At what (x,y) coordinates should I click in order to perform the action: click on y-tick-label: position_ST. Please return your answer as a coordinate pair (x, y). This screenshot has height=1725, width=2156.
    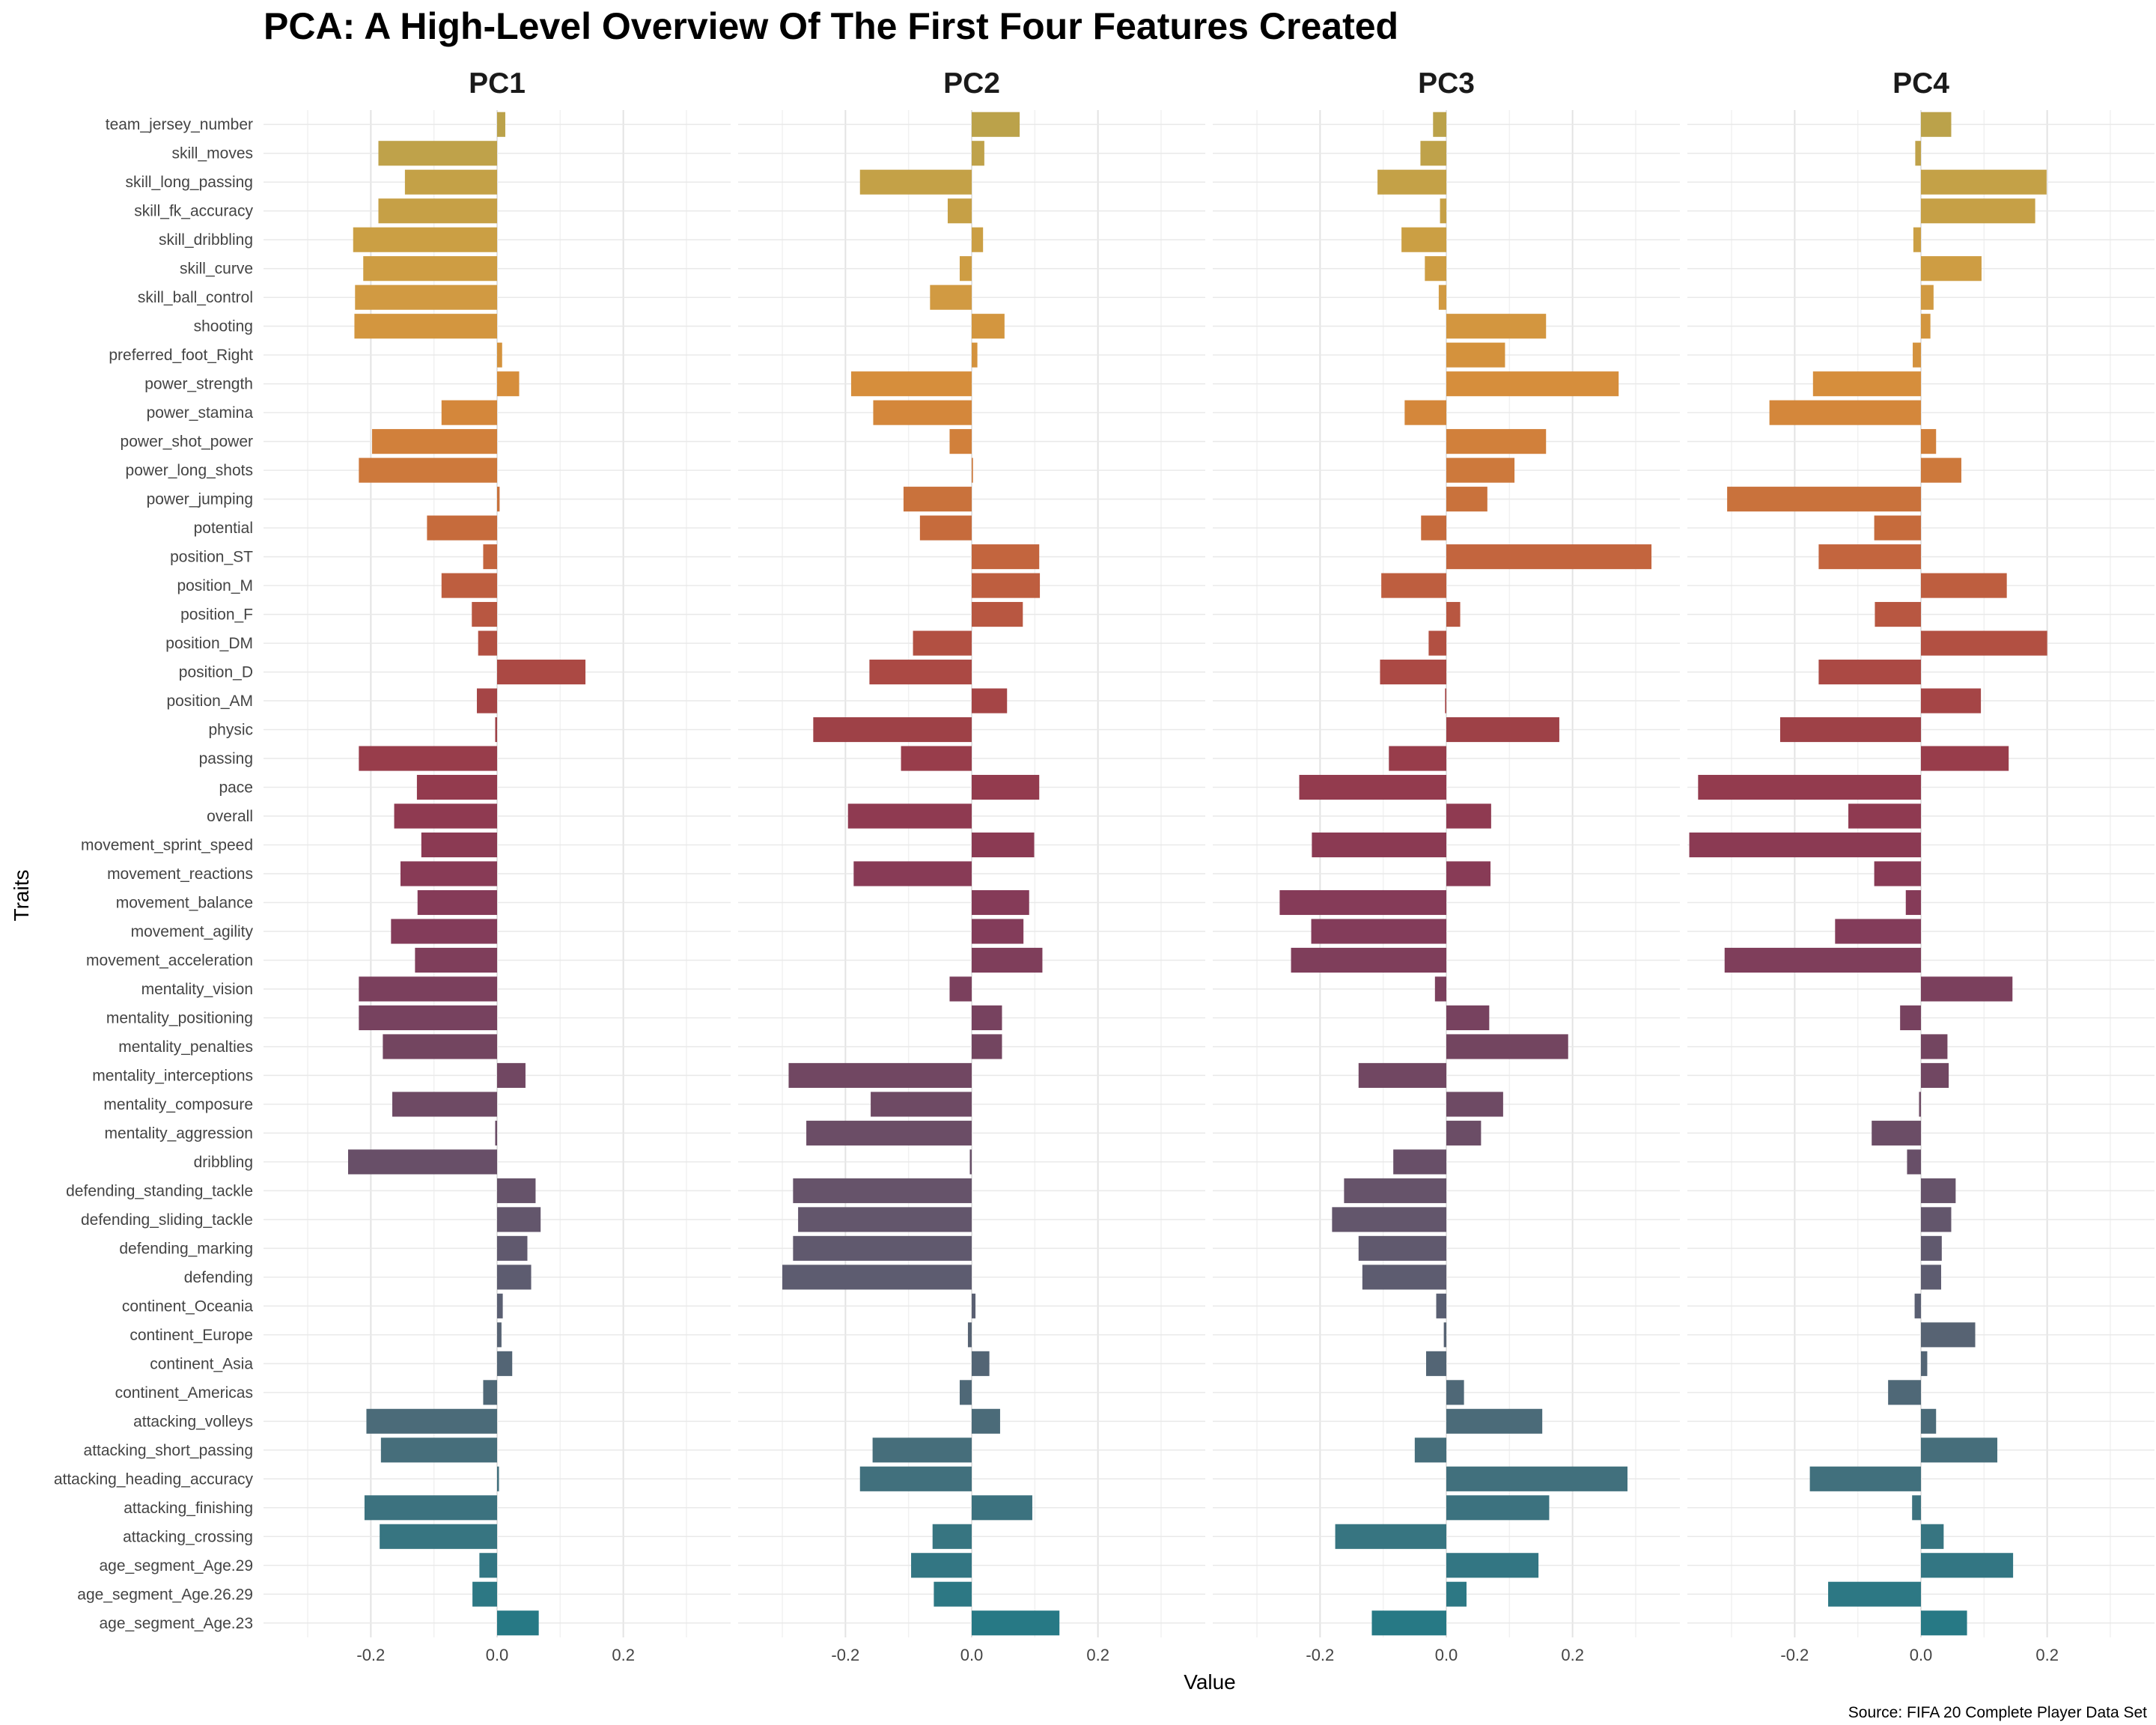
    Looking at the image, I should click on (211, 557).